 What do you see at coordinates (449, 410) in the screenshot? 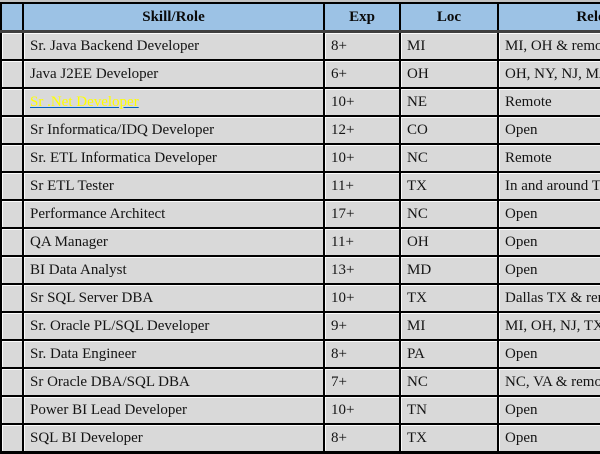
I see `loc-cell: TN` at bounding box center [449, 410].